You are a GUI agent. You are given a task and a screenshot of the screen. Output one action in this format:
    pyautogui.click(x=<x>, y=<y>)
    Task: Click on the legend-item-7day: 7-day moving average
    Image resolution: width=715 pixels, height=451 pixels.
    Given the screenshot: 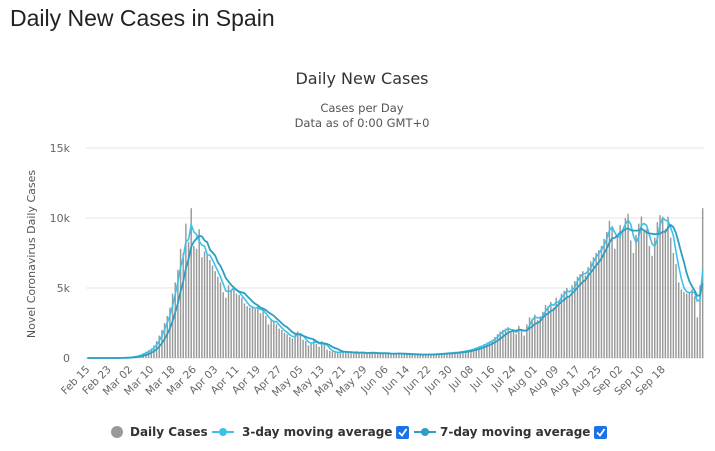 What is the action you would take?
    pyautogui.click(x=502, y=432)
    